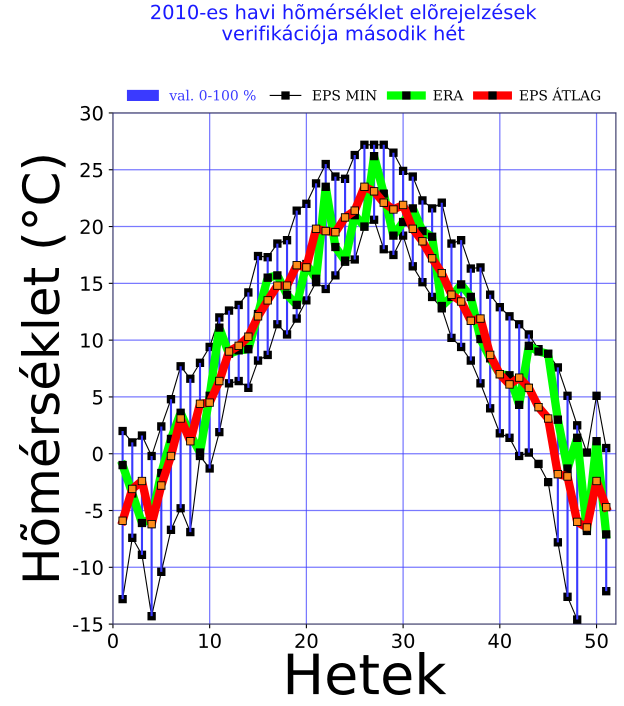 Image resolution: width=624 pixels, height=706 pixels. What do you see at coordinates (97, 397) in the screenshot?
I see `y-tick-label: 5` at bounding box center [97, 397].